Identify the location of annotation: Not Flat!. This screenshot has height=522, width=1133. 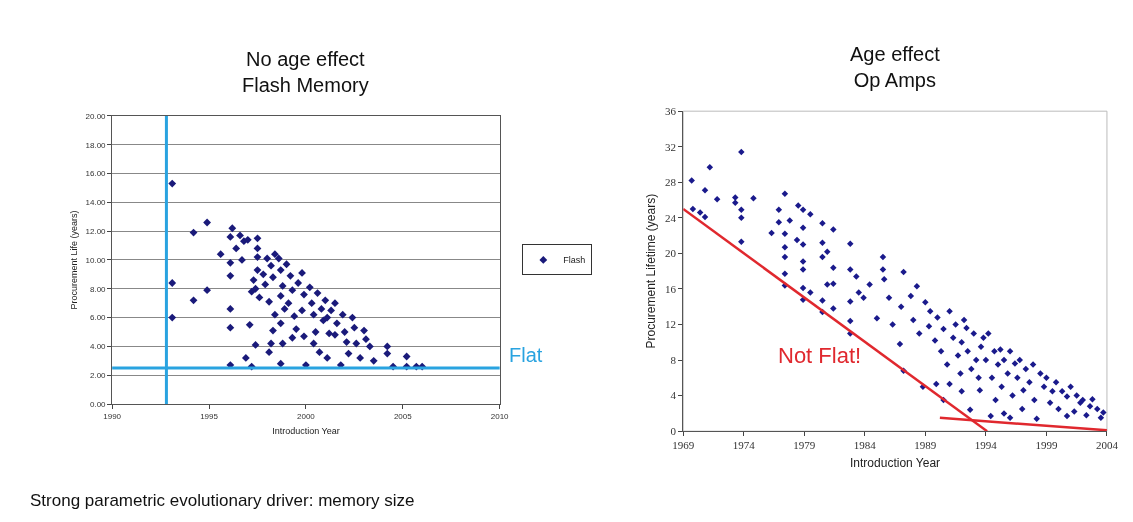
(820, 355).